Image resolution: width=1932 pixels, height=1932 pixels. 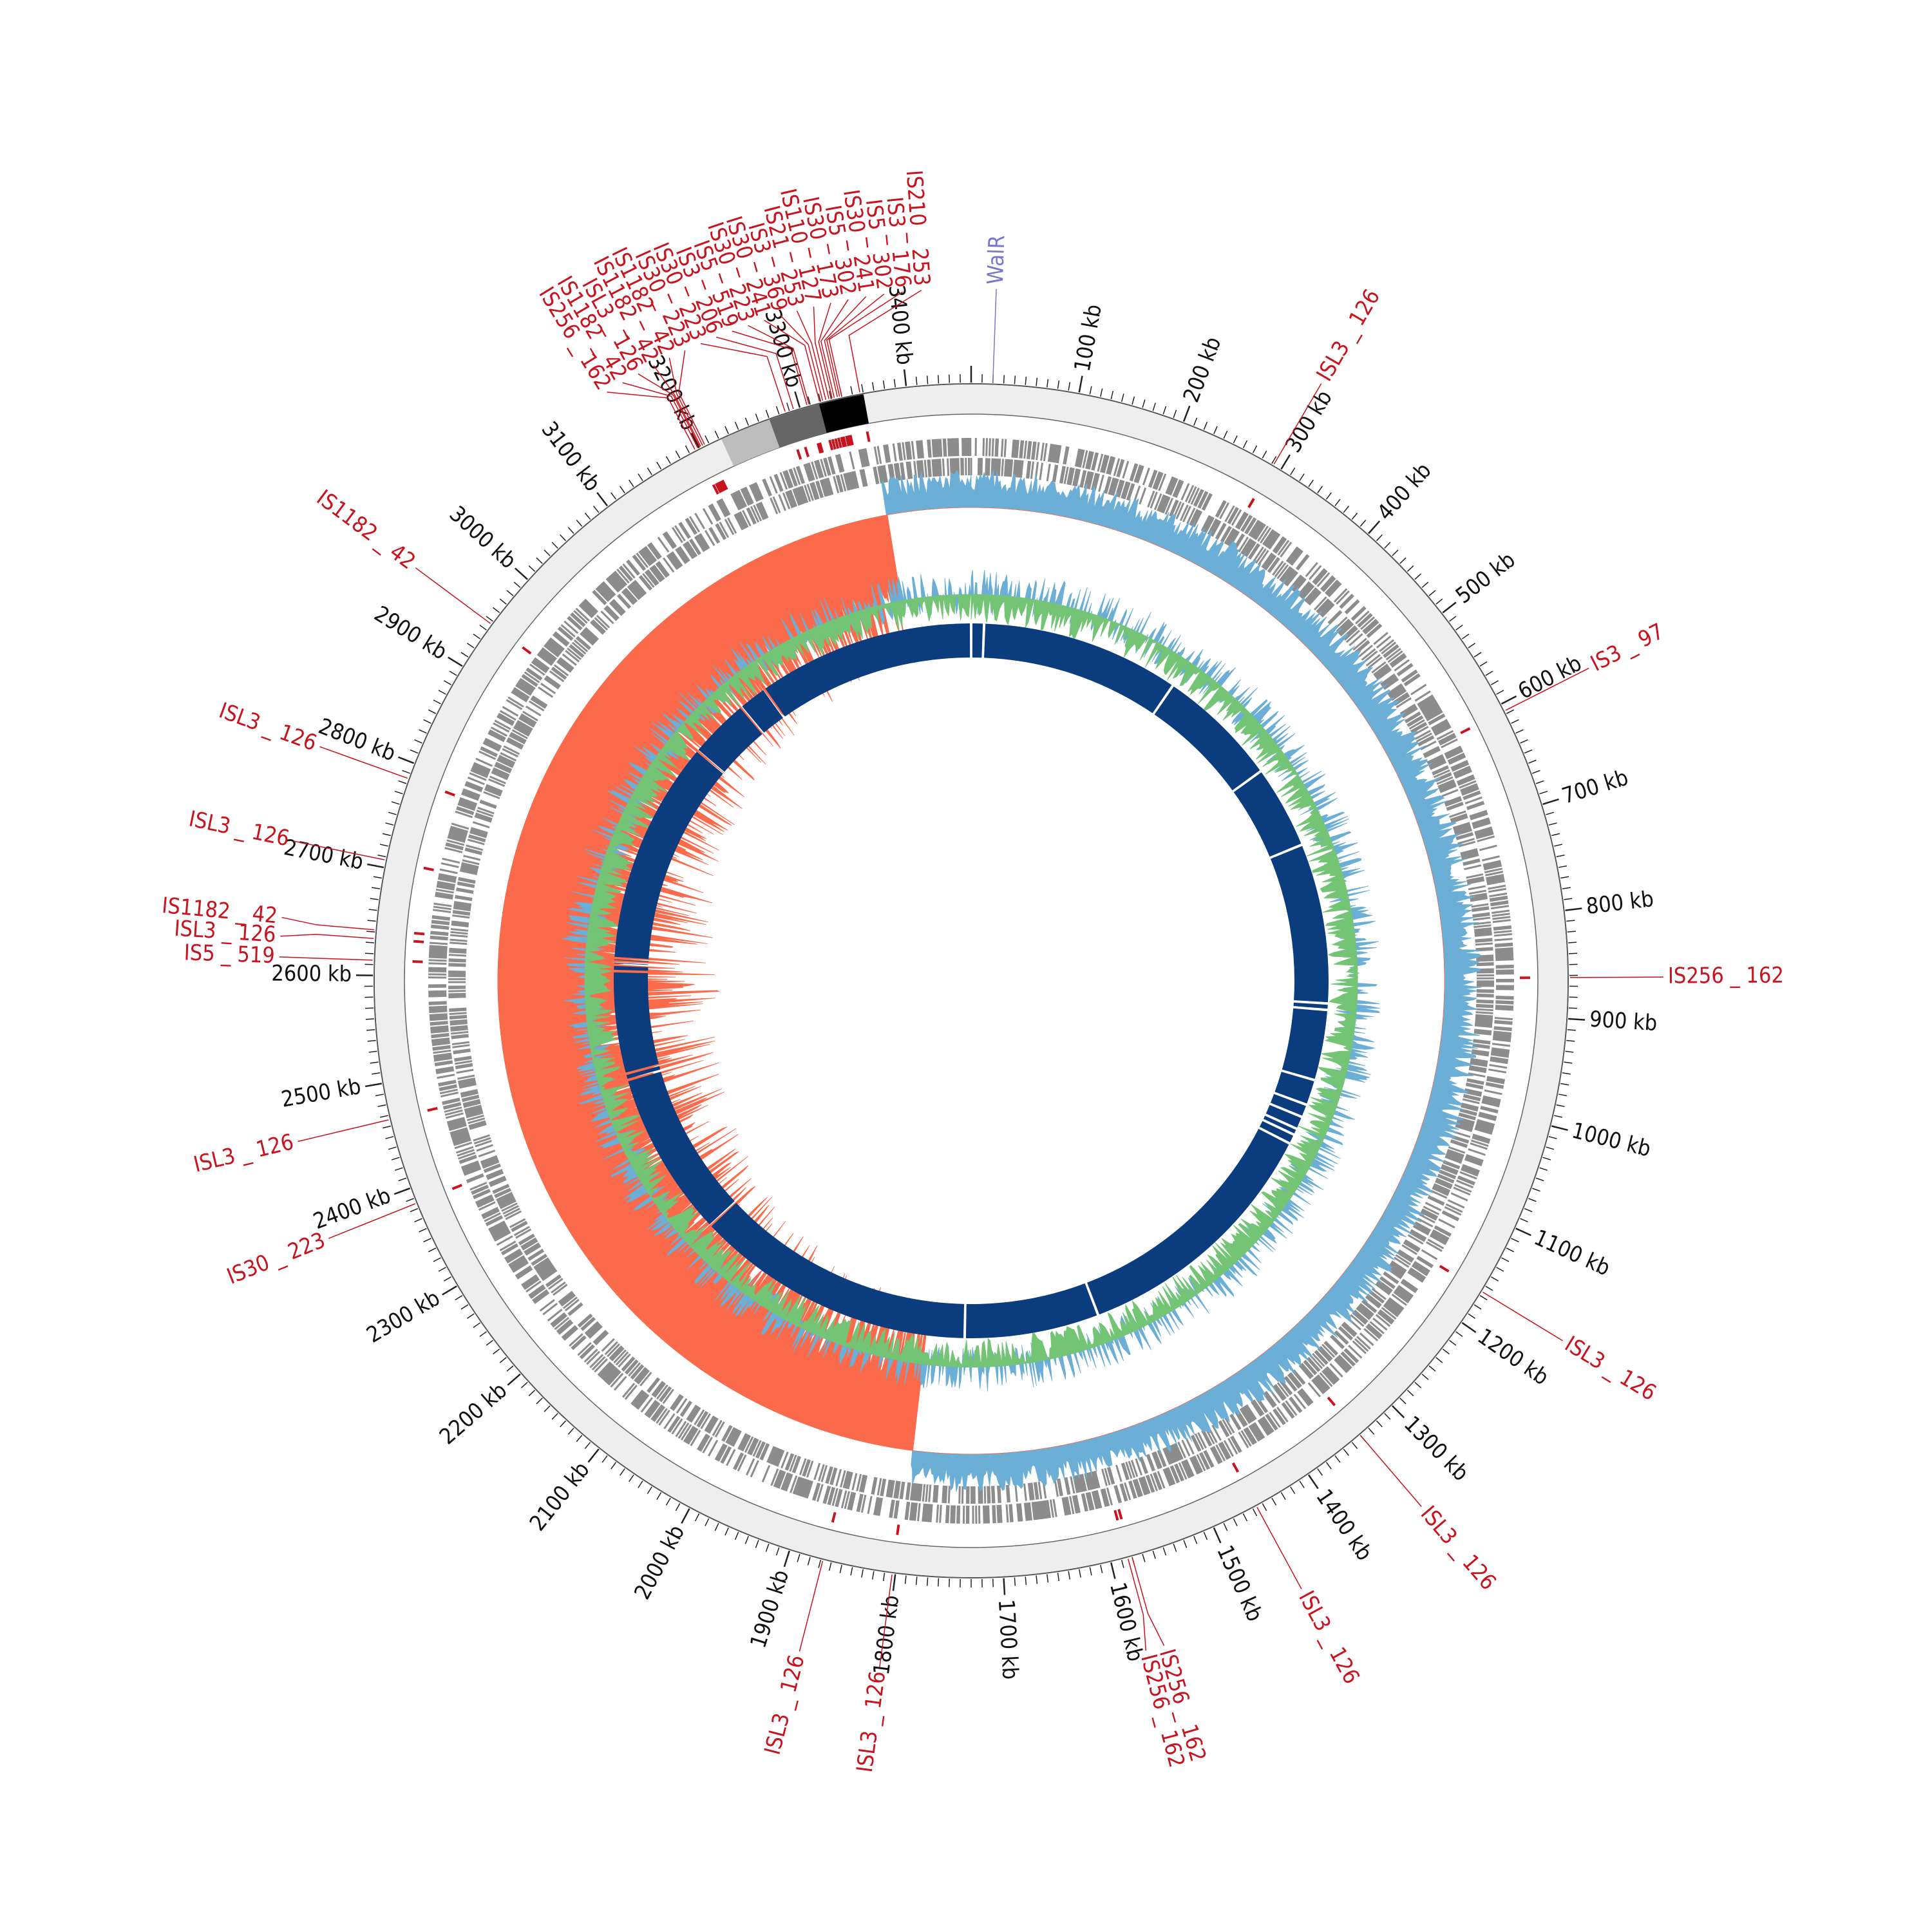 What do you see at coordinates (1611, 1140) in the screenshot?
I see `tick-label: 1000 kb` at bounding box center [1611, 1140].